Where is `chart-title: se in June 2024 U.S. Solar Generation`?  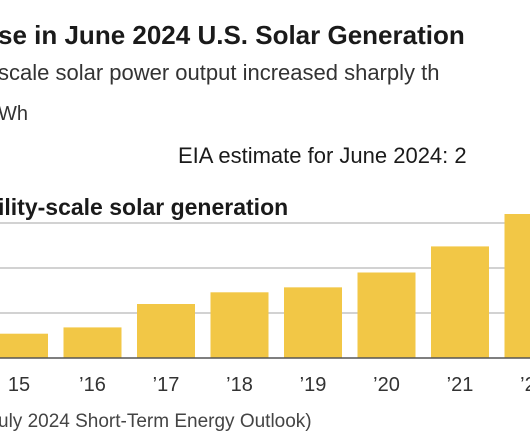
chart-title: se in June 2024 U.S. Solar Generation is located at coordinates (232, 35).